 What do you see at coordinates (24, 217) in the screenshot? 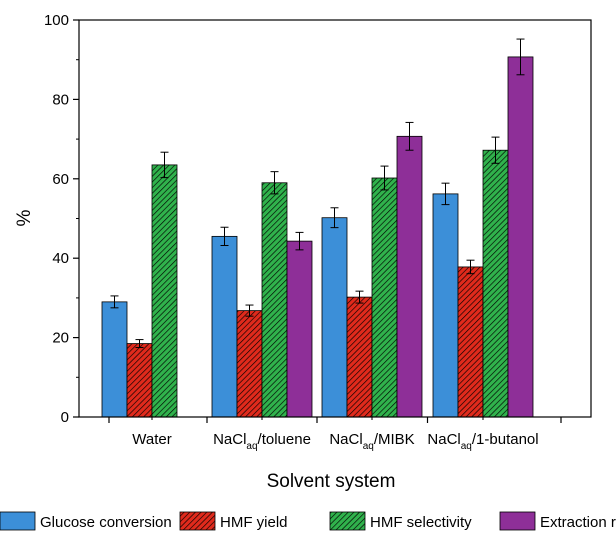
I see `y-axis-title: %` at bounding box center [24, 217].